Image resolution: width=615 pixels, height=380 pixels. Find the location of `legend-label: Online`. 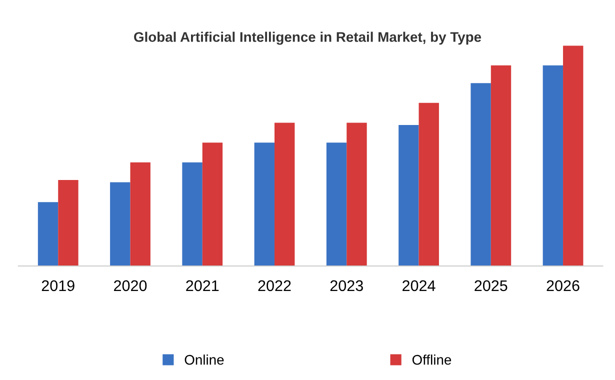

legend-label: Online is located at coordinates (204, 359).